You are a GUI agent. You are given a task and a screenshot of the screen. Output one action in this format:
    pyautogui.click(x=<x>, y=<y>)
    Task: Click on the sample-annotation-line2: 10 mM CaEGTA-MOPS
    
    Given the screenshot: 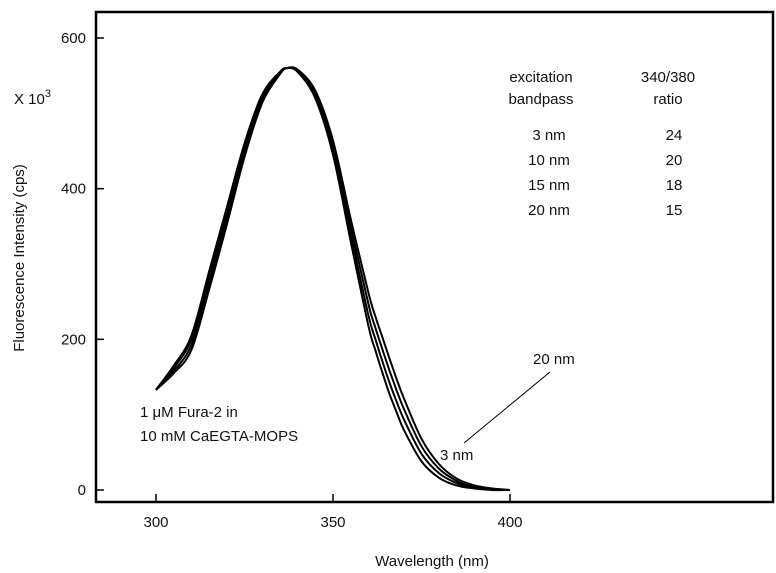 What is the action you would take?
    pyautogui.click(x=219, y=436)
    